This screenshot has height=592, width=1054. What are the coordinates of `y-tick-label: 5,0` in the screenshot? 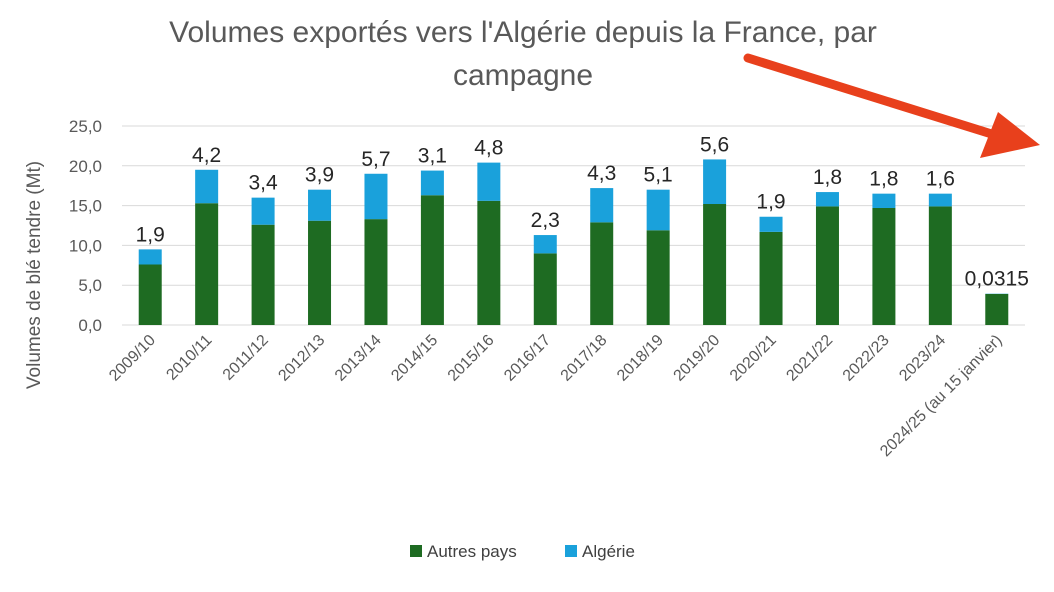 It's located at (90, 285).